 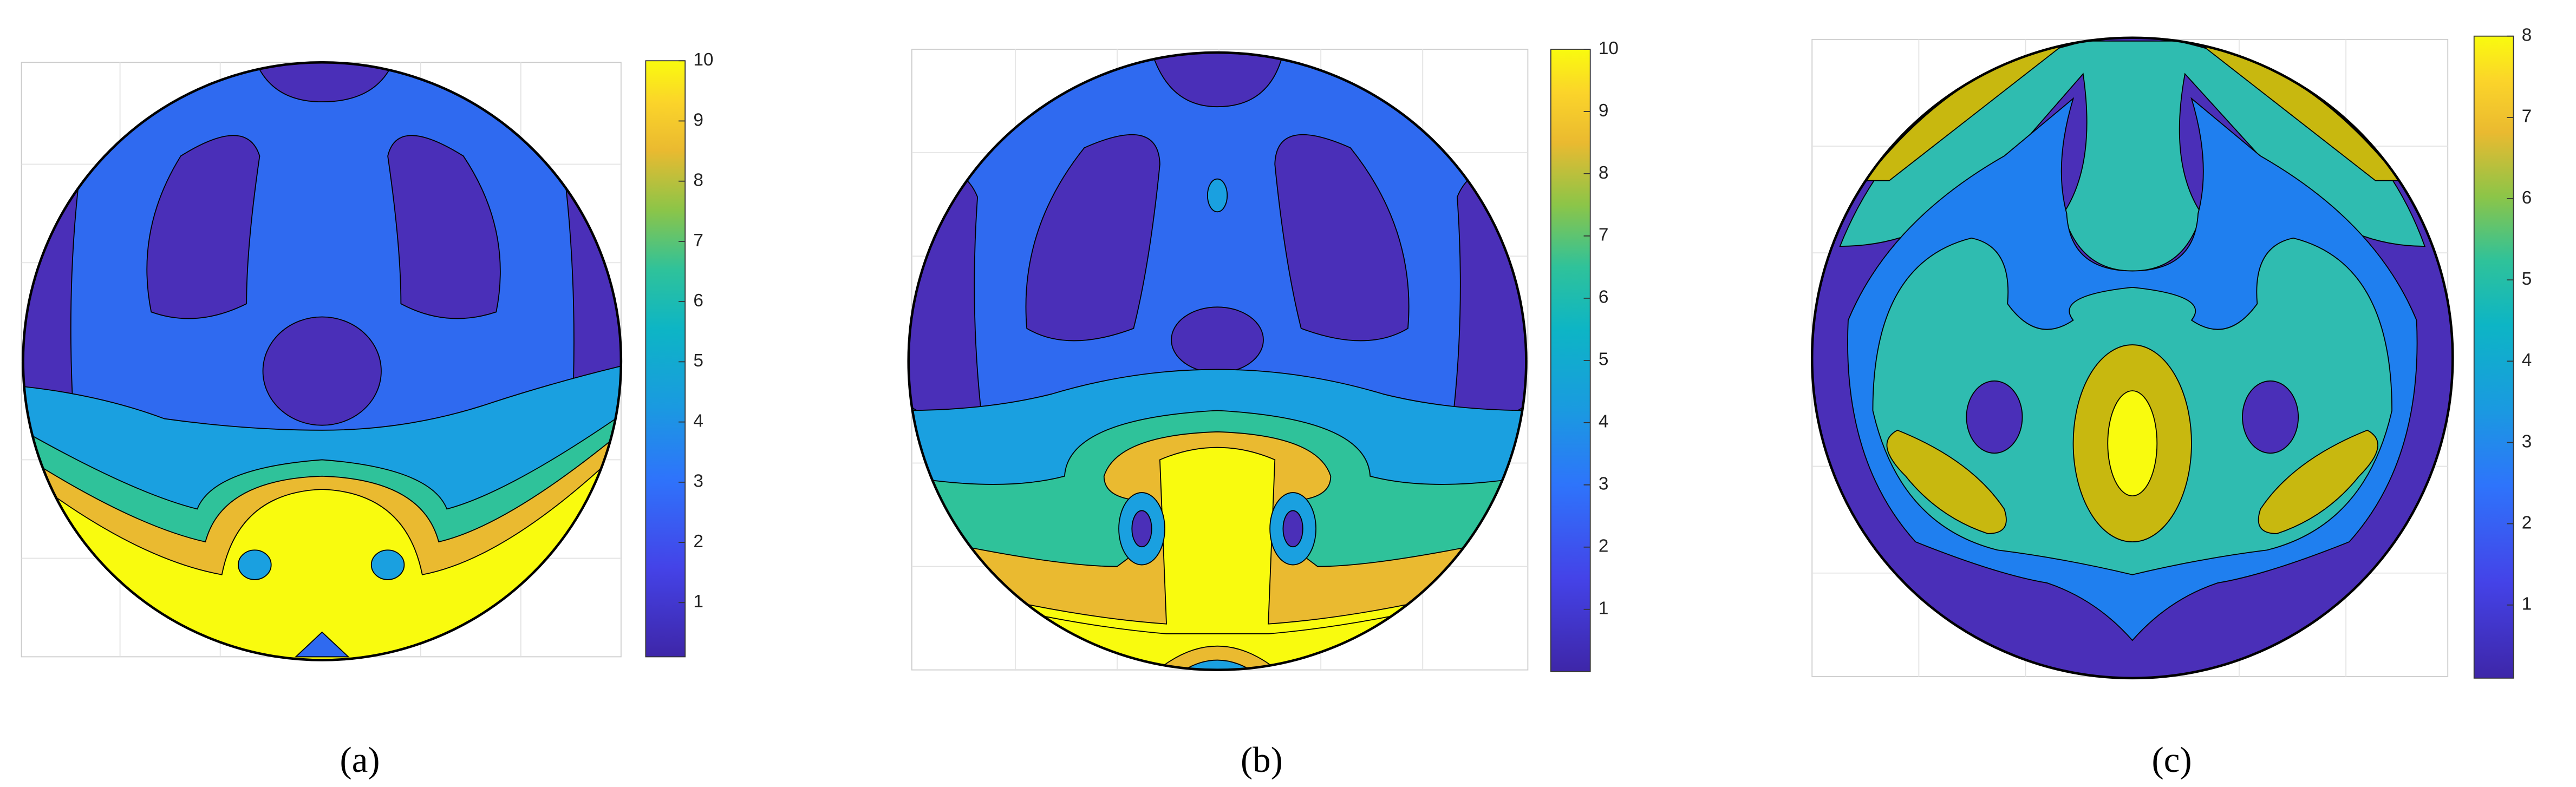 What do you see at coordinates (360, 760) in the screenshot?
I see `panel-caption: (a)` at bounding box center [360, 760].